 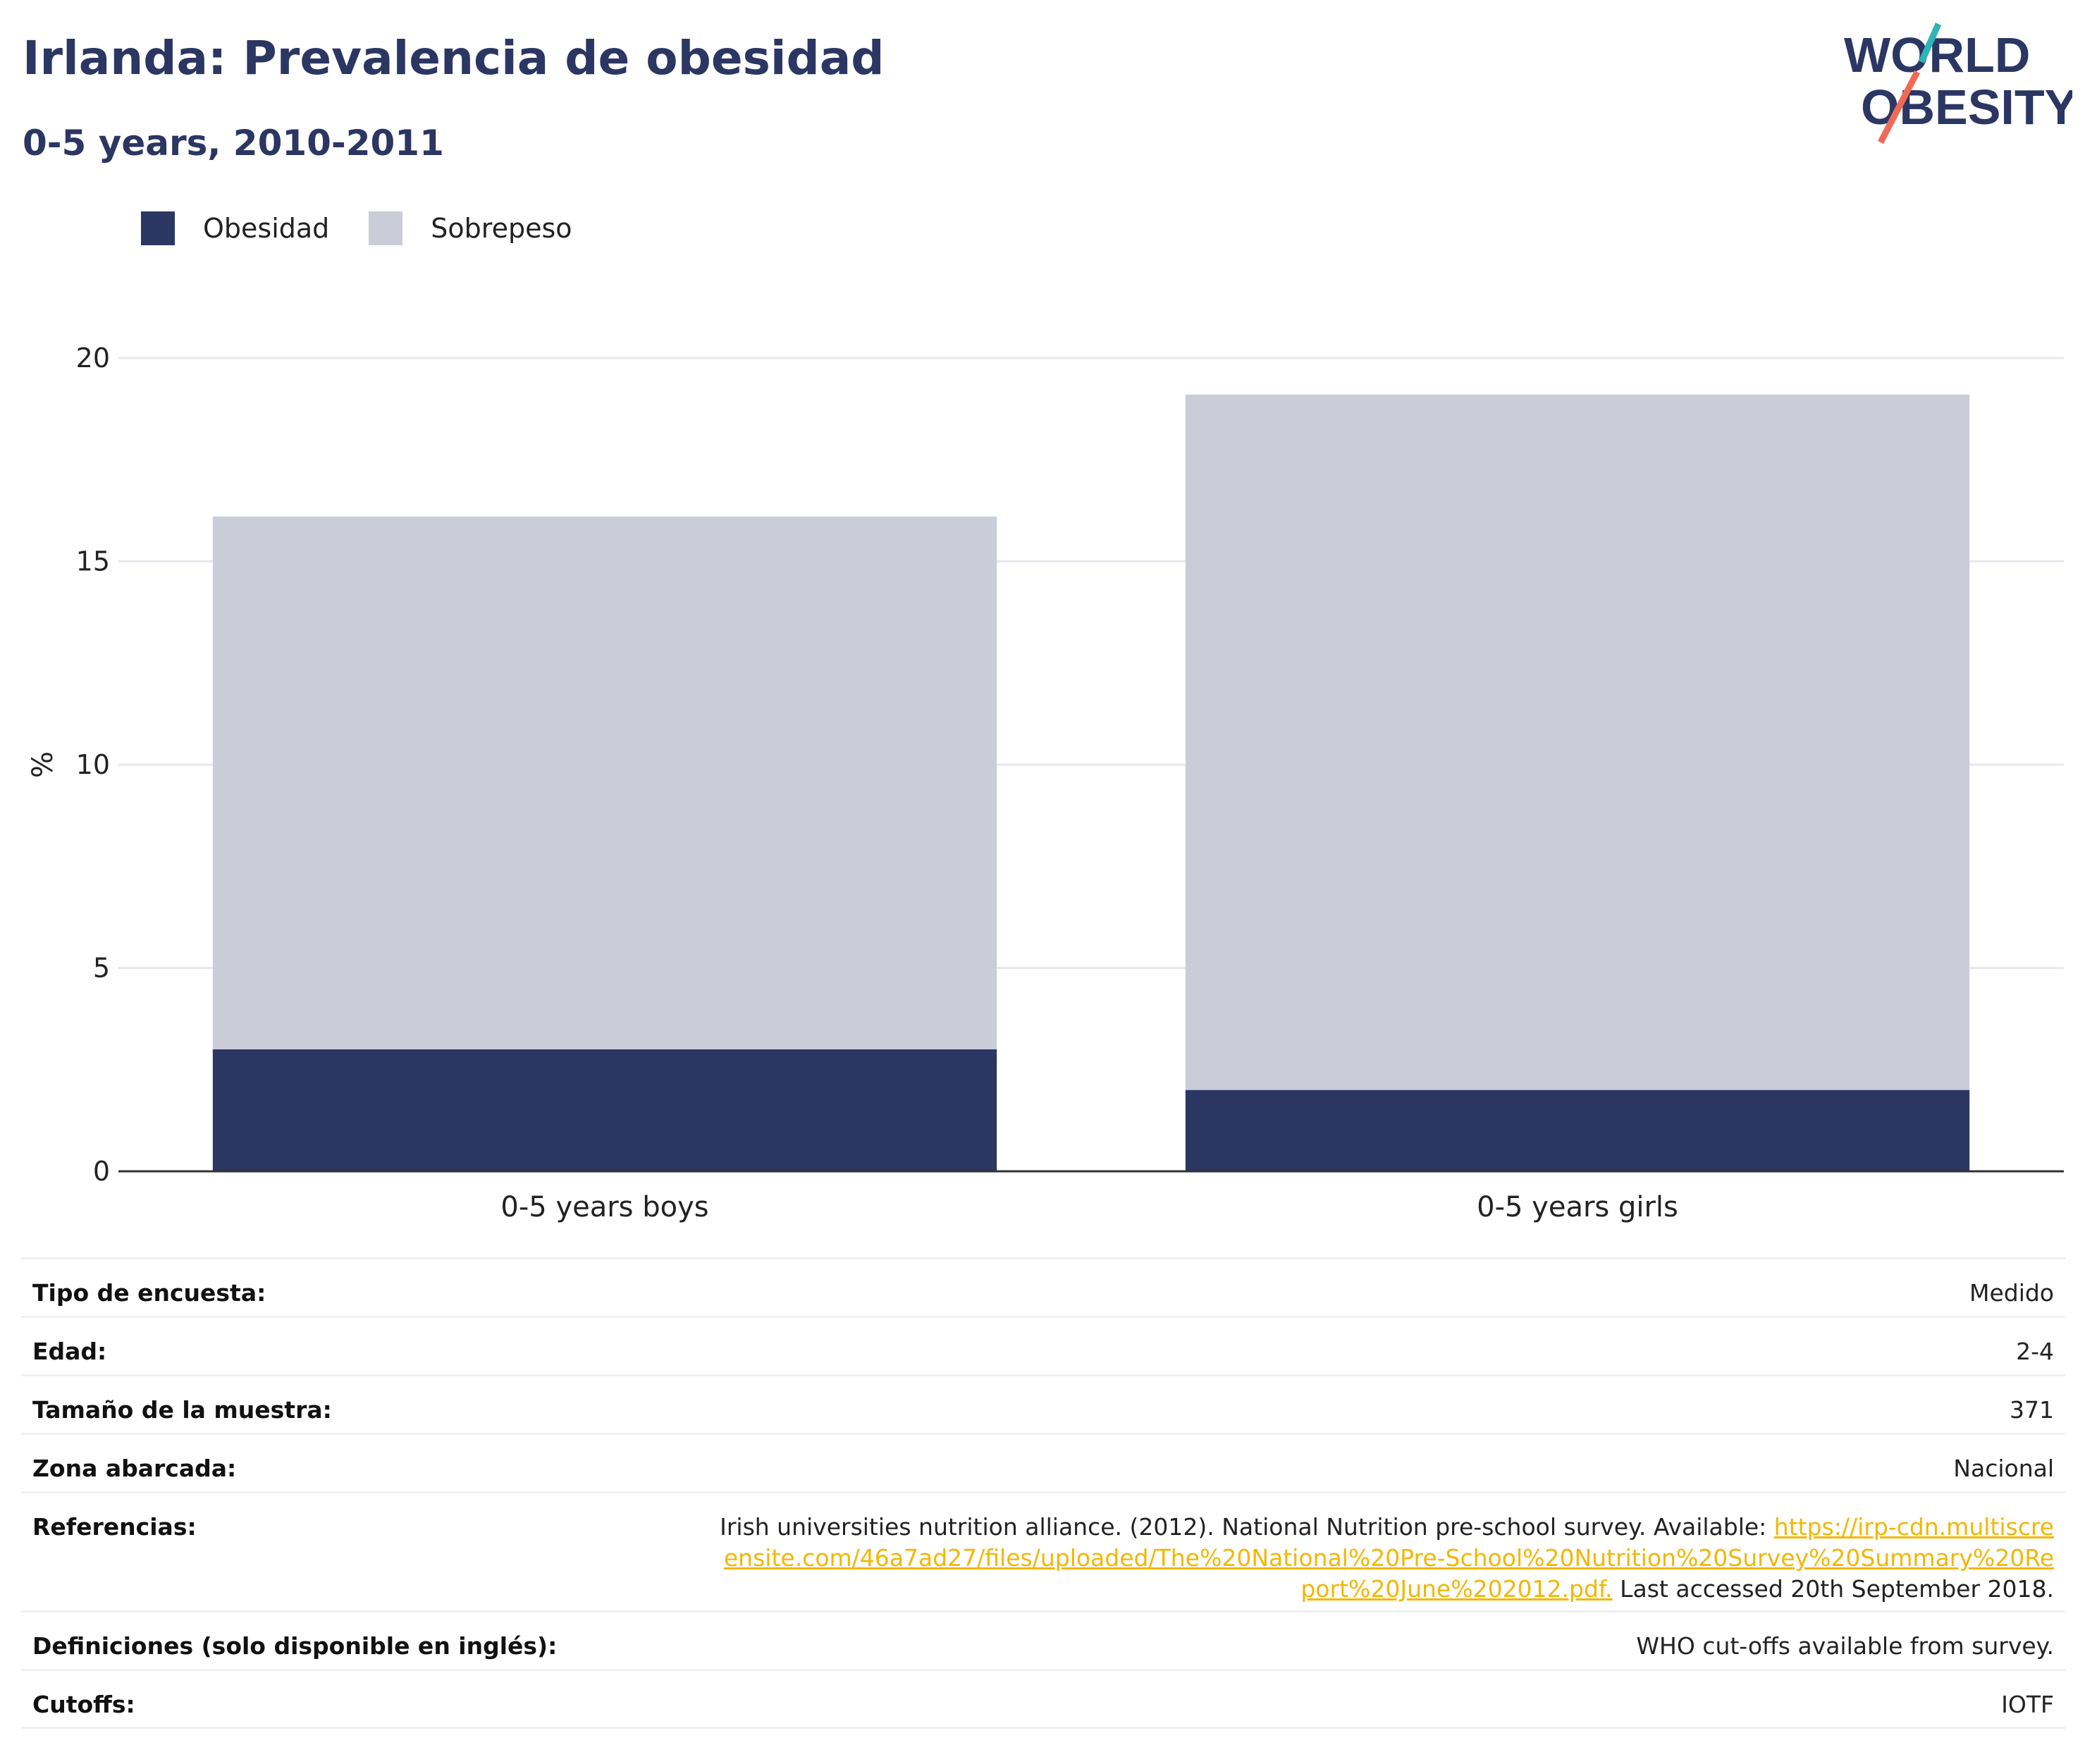 What do you see at coordinates (1043, 1462) in the screenshot?
I see `info-row-coverage: Zona abarcada: Nacional` at bounding box center [1043, 1462].